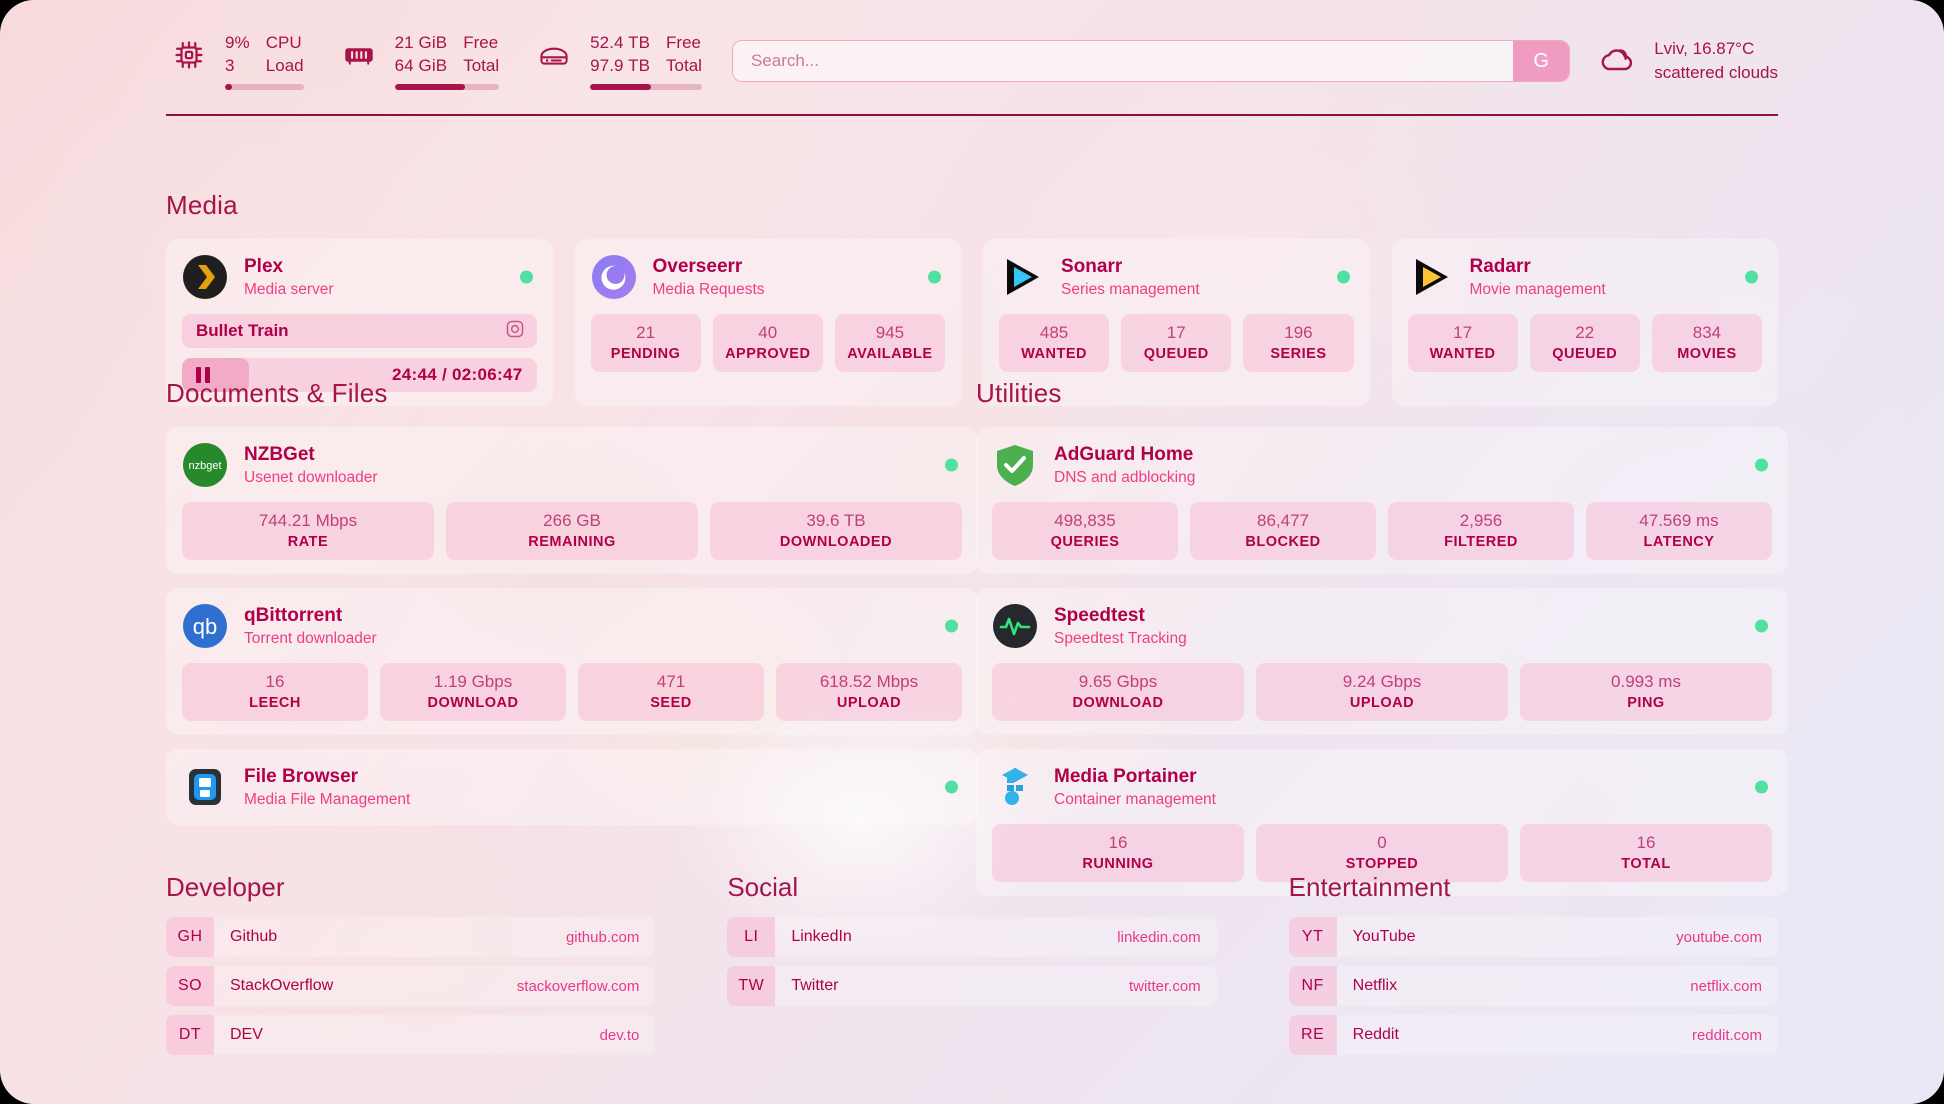 The width and height of the screenshot is (1944, 1104). I want to click on app-description: Media server, so click(289, 289).